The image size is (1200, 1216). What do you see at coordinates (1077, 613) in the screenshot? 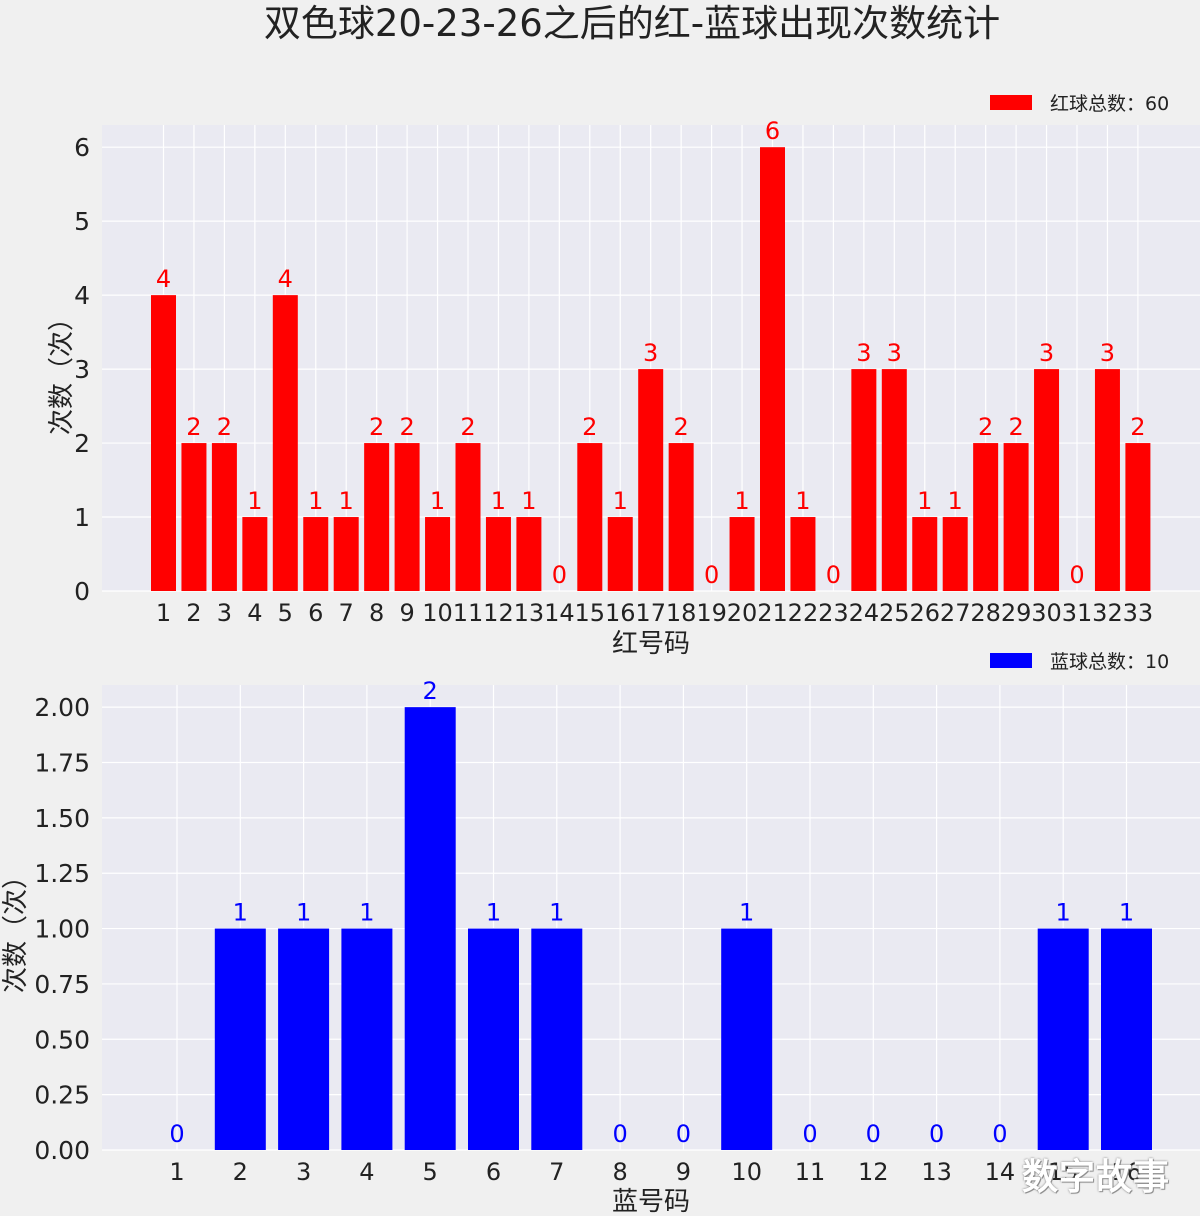
I see `red-x-tick-label: 31` at bounding box center [1077, 613].